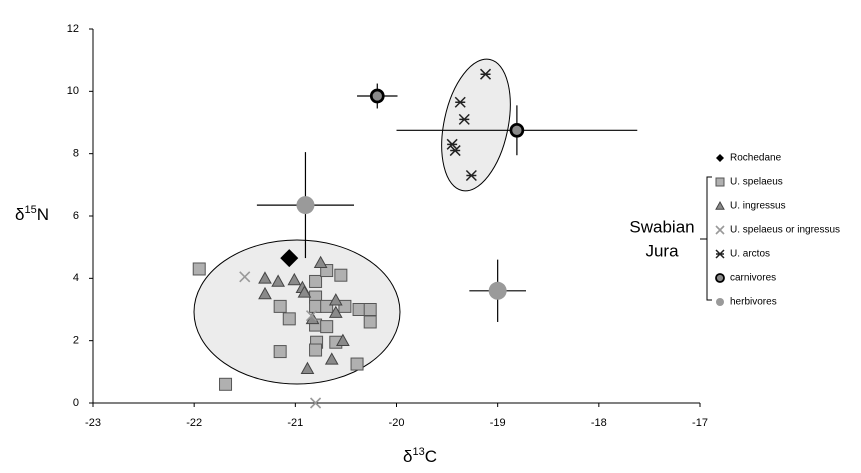  What do you see at coordinates (756, 182) in the screenshot?
I see `legend-label: U. spelaeus` at bounding box center [756, 182].